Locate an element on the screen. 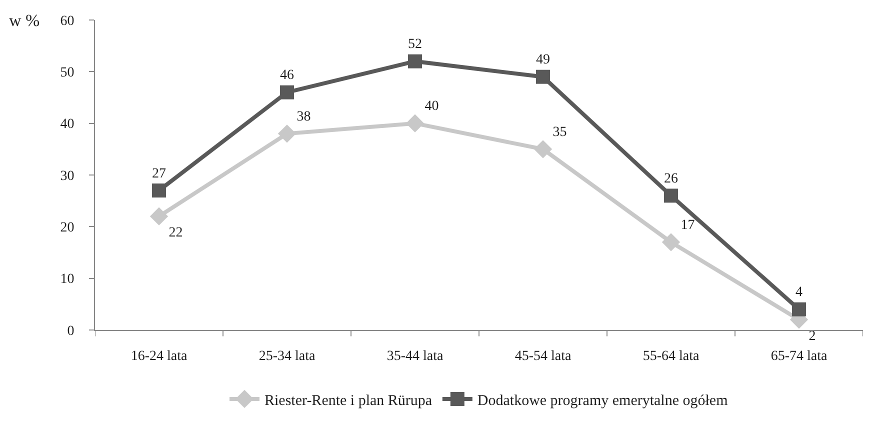 The height and width of the screenshot is (428, 883). data-label: 22 is located at coordinates (175, 233).